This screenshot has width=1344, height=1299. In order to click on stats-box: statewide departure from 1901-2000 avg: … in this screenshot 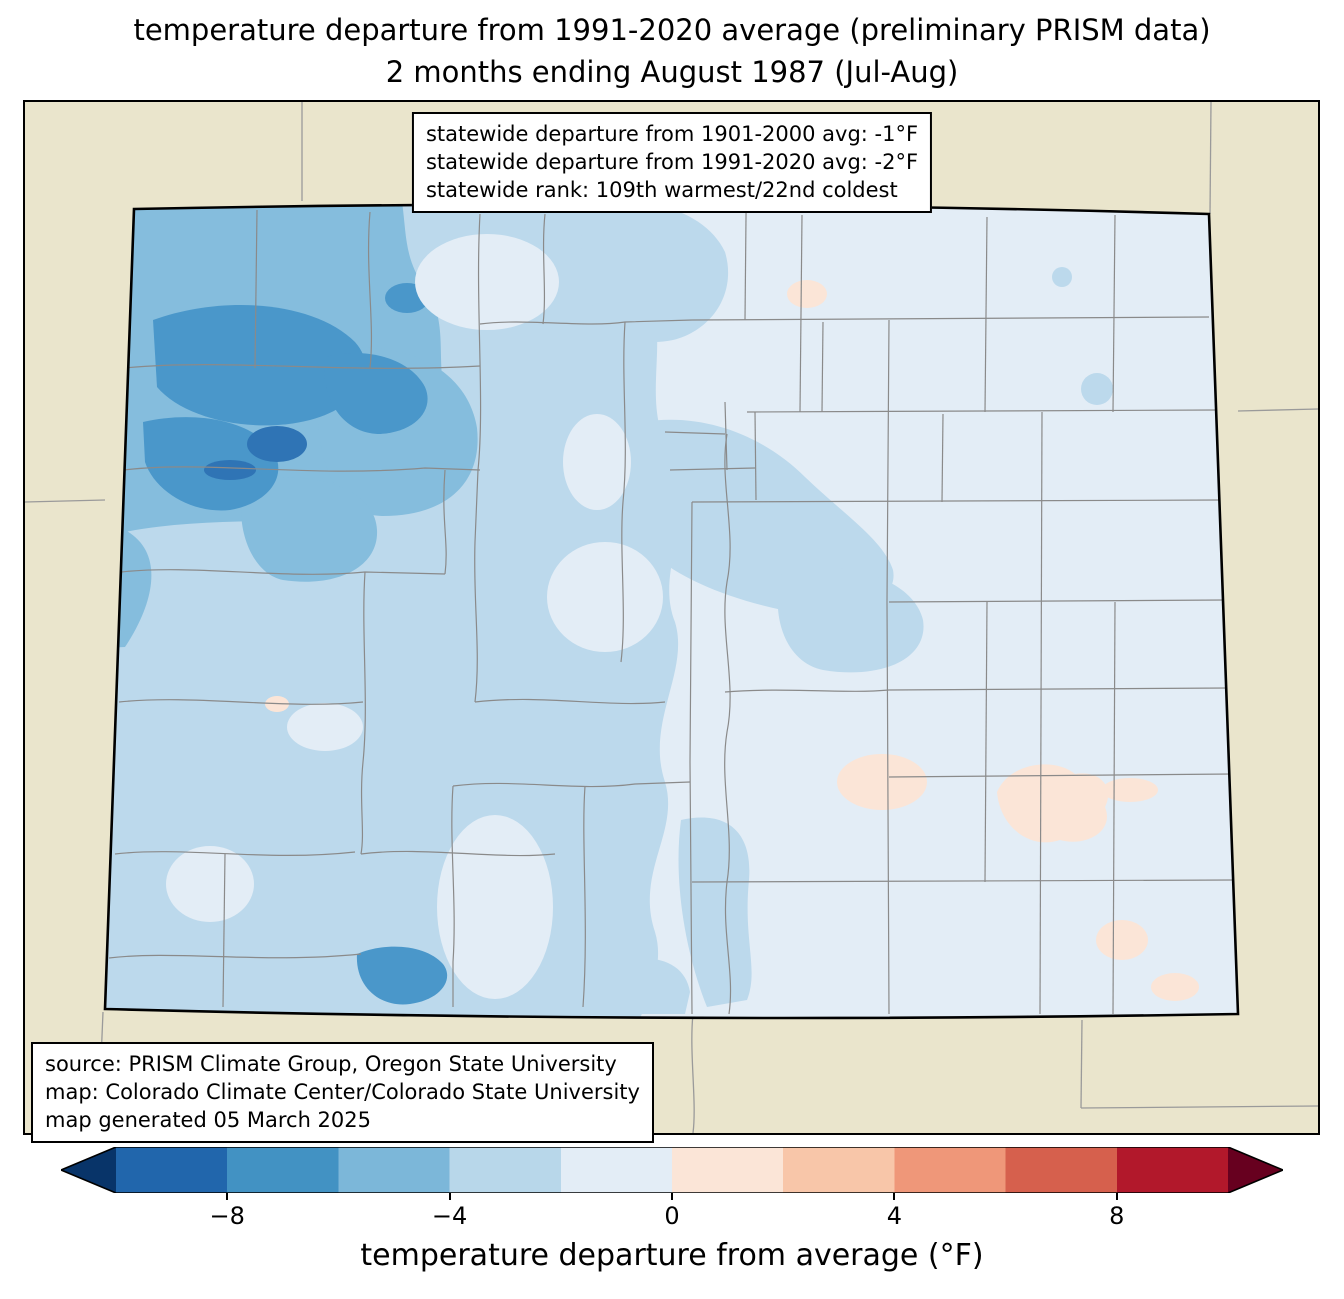, I will do `click(672, 163)`.